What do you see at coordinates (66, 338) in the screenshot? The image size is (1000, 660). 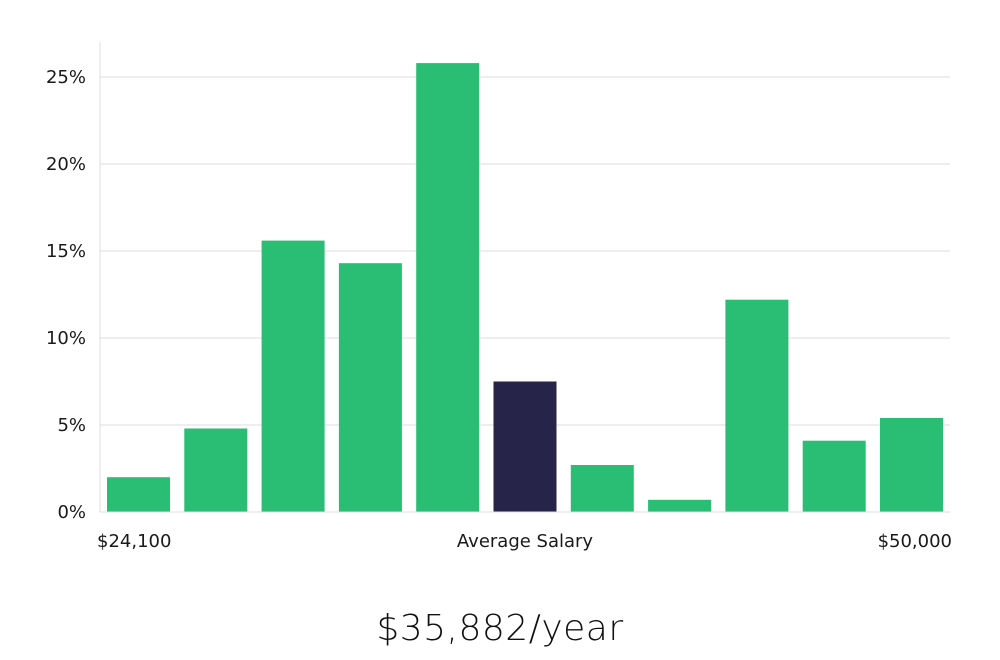 I see `y-tick-label-10: 10%` at bounding box center [66, 338].